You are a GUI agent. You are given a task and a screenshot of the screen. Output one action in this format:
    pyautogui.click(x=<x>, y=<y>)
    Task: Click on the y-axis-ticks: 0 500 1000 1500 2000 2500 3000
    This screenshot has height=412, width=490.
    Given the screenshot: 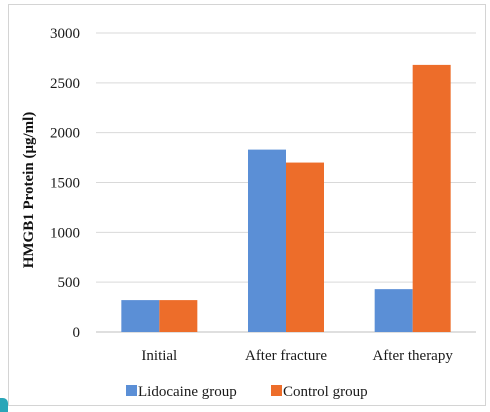 What is the action you would take?
    pyautogui.click(x=65, y=183)
    